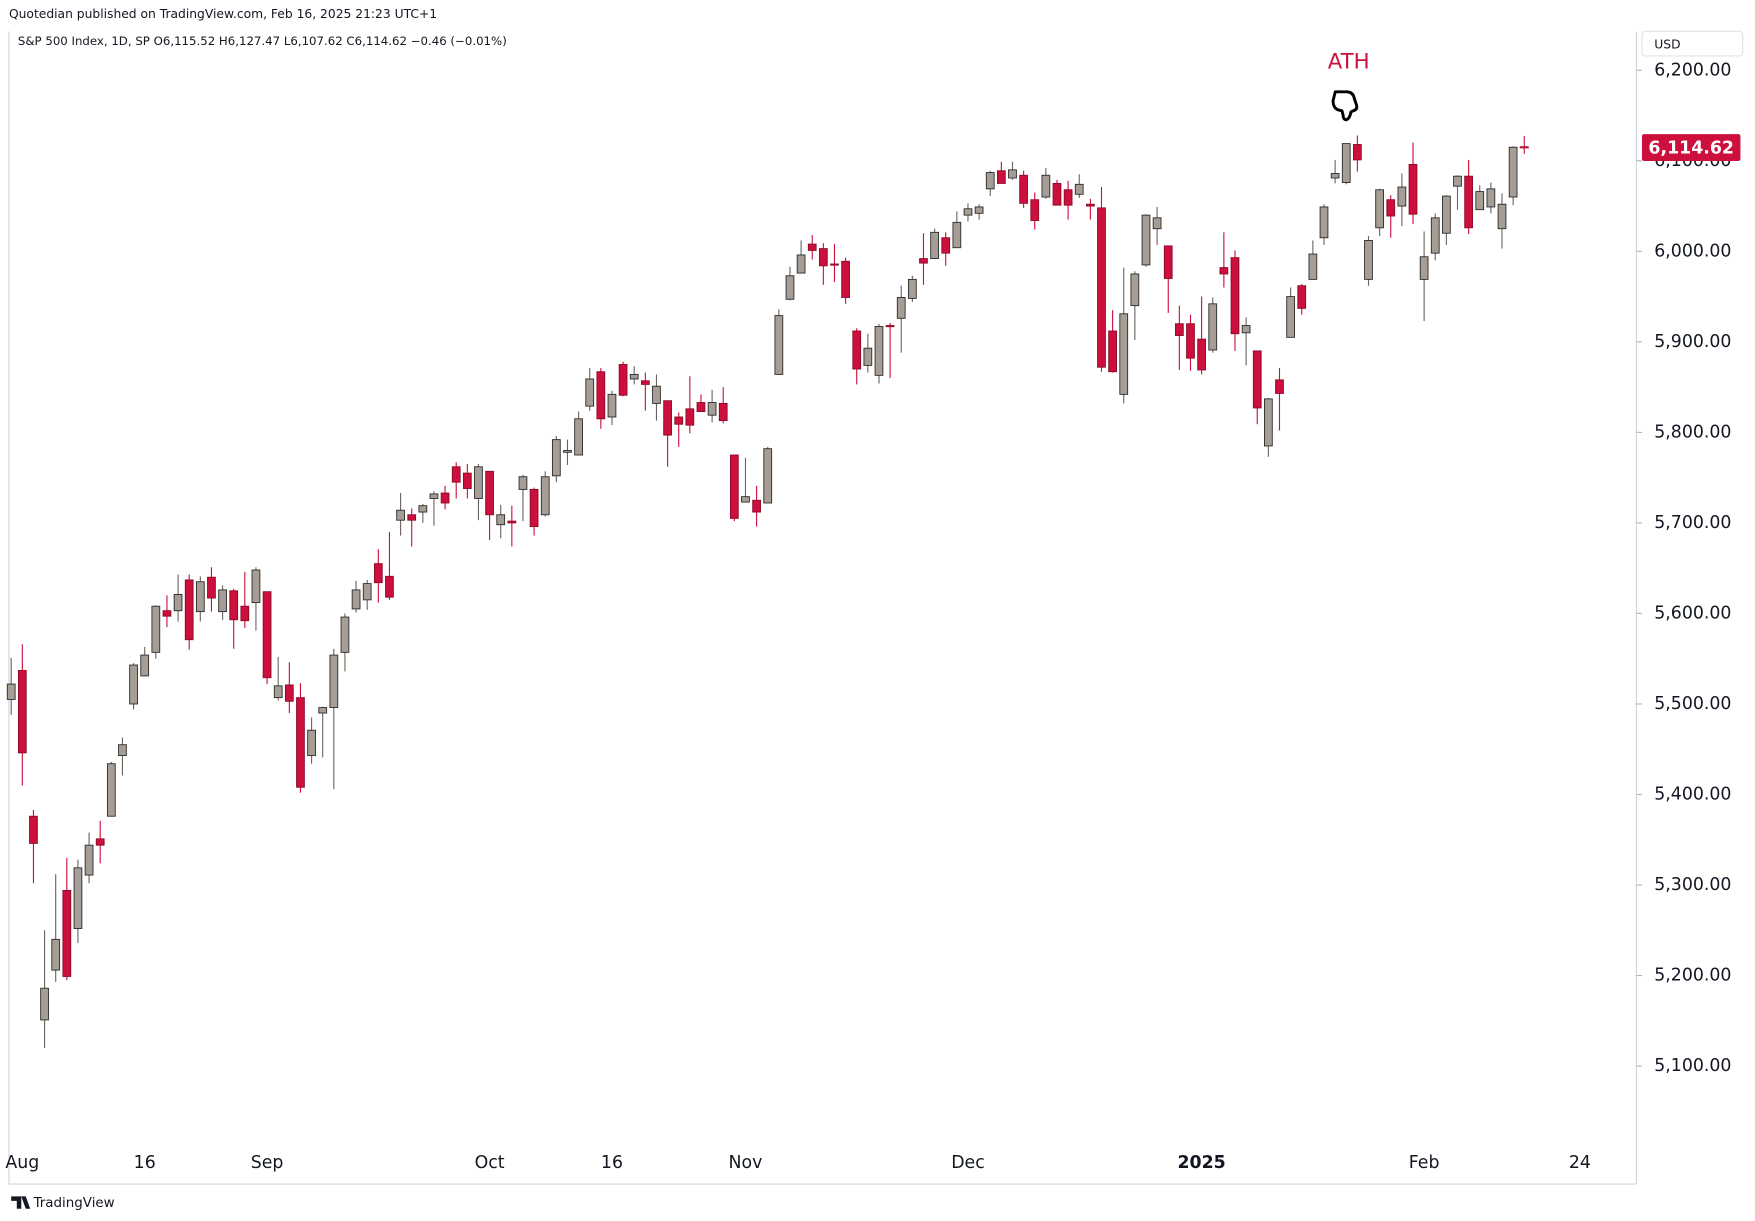  I want to click on x-tick-label: Aug, so click(22, 1163).